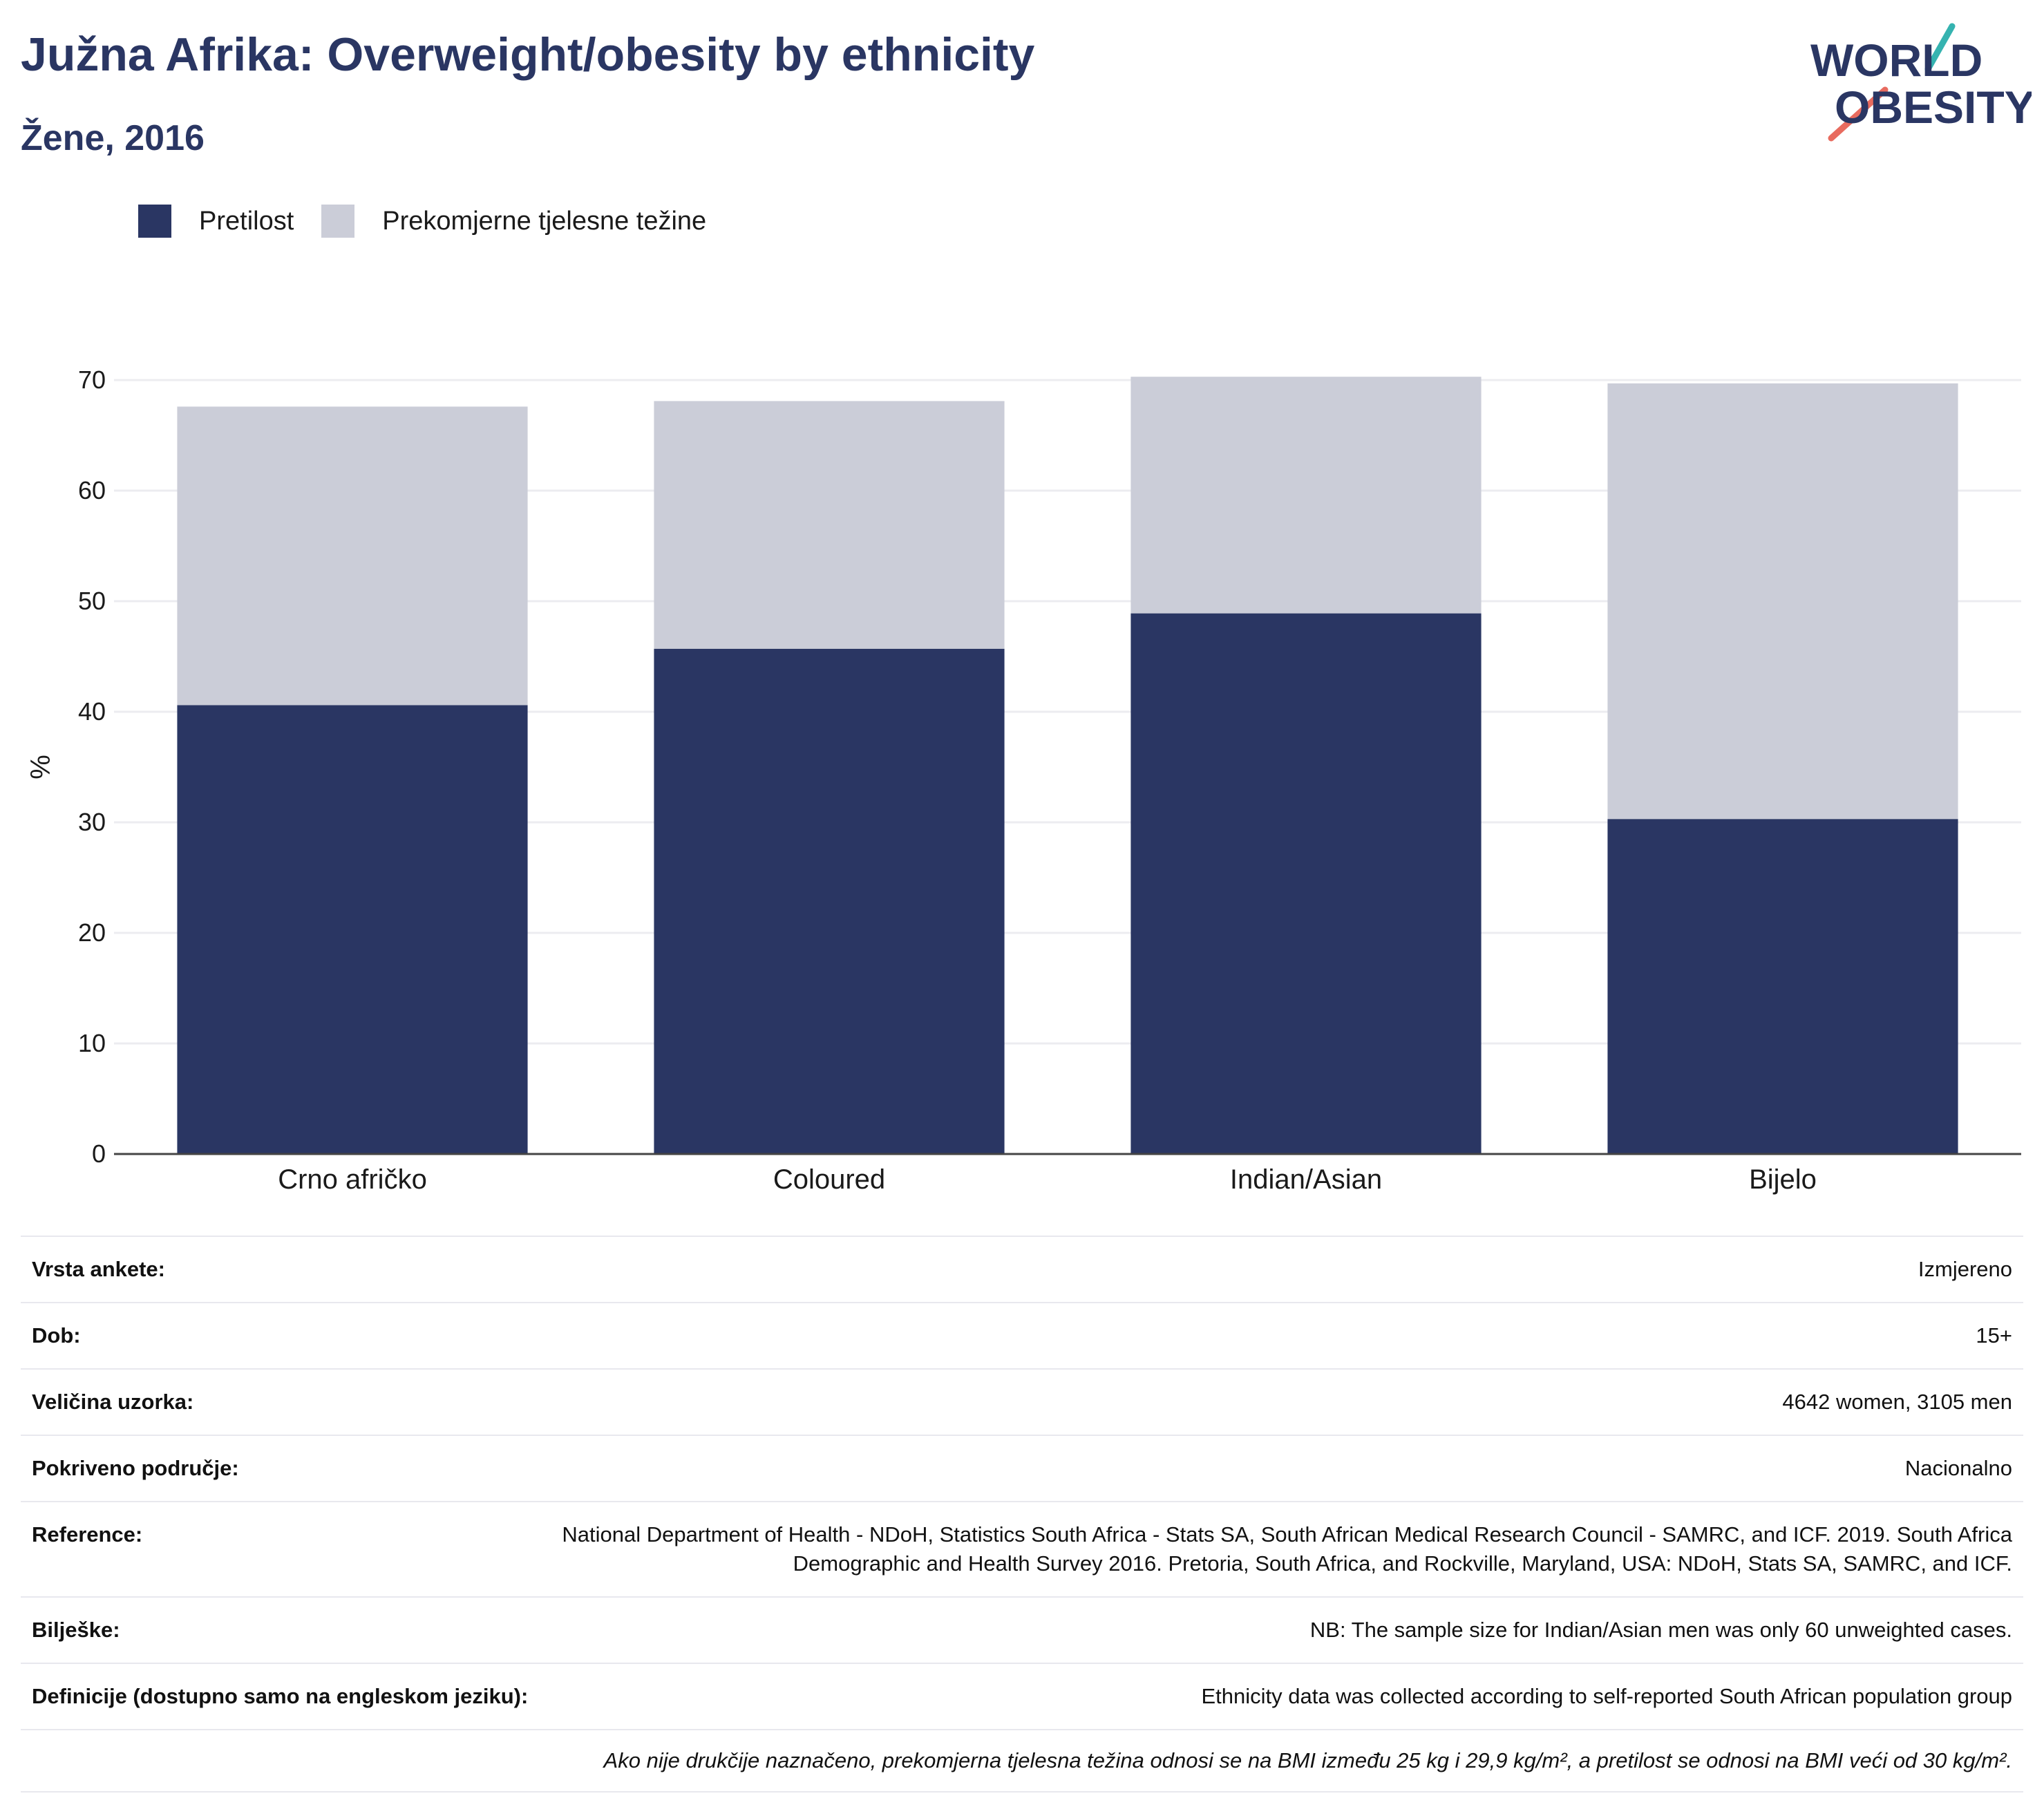 Image resolution: width=2044 pixels, height=1816 pixels. What do you see at coordinates (98, 1269) in the screenshot?
I see `info-key: Vrsta ankete:` at bounding box center [98, 1269].